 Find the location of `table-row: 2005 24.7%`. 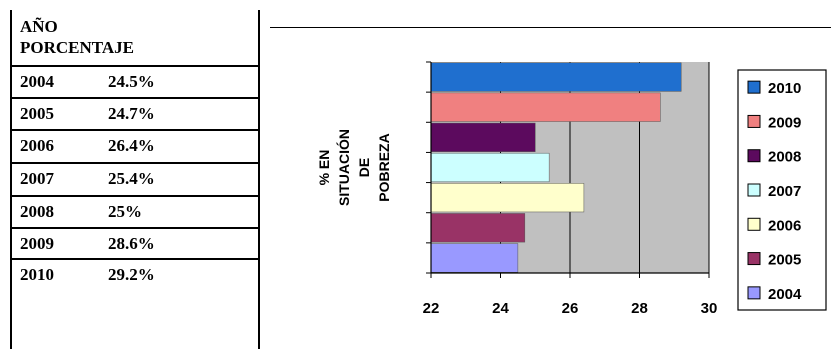

table-row: 2005 24.7% is located at coordinates (135, 114).